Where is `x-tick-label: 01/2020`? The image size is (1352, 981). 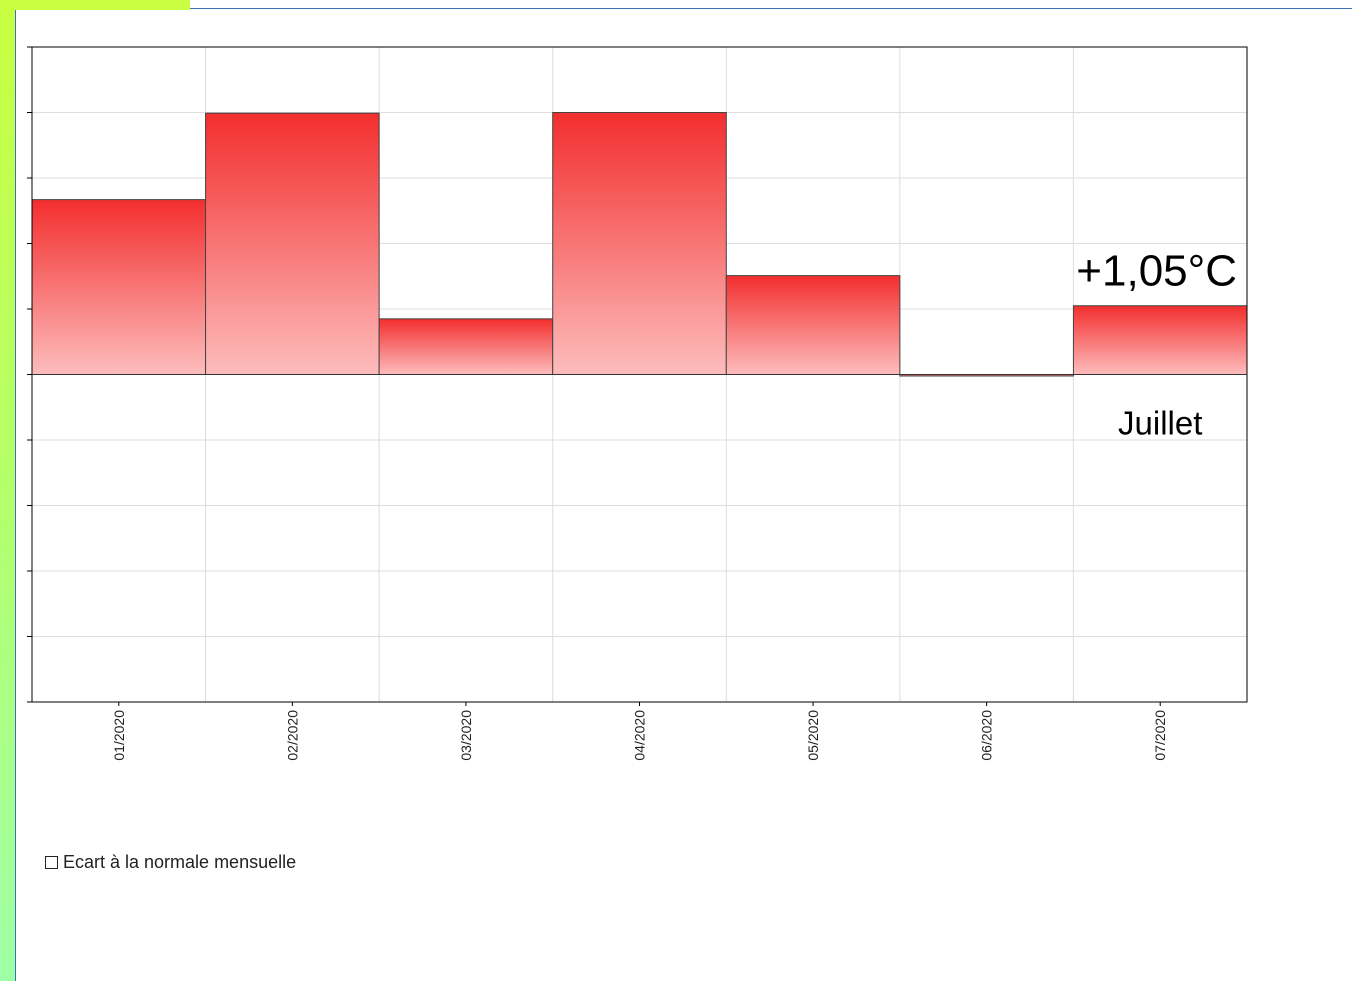
x-tick-label: 01/2020 is located at coordinates (119, 735).